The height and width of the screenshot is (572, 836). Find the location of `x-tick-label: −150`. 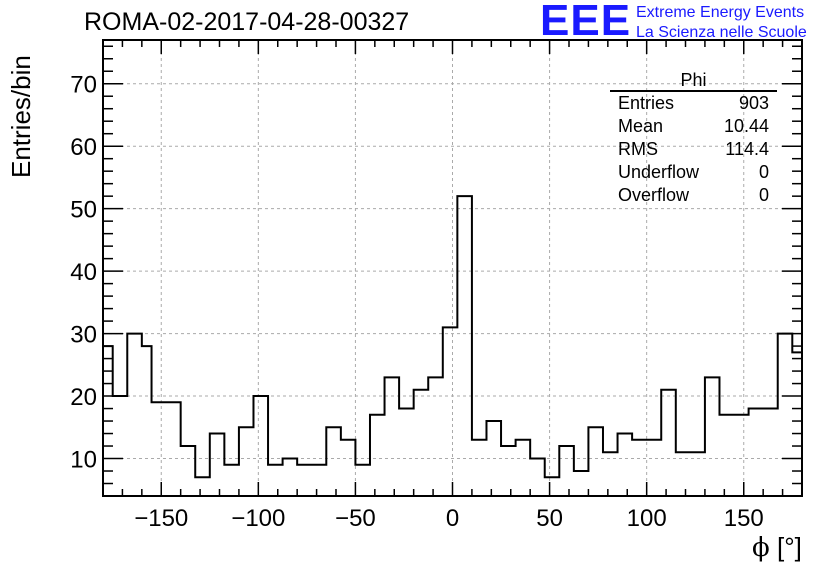

x-tick-label: −150 is located at coordinates (161, 518).